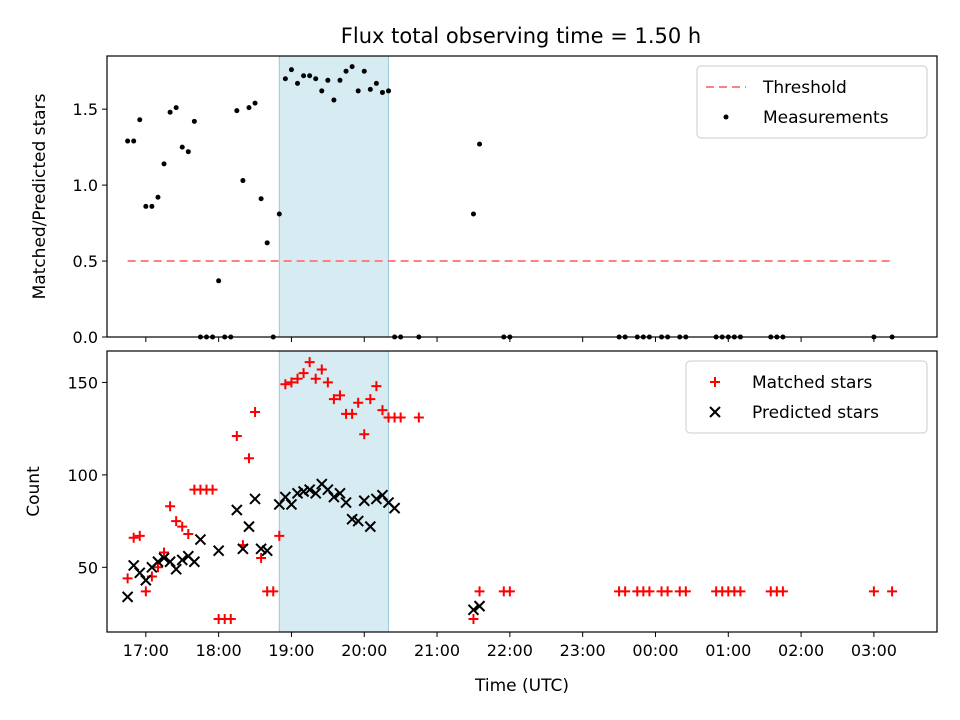 Image resolution: width=960 pixels, height=720 pixels. I want to click on legend-box, so click(806, 397).